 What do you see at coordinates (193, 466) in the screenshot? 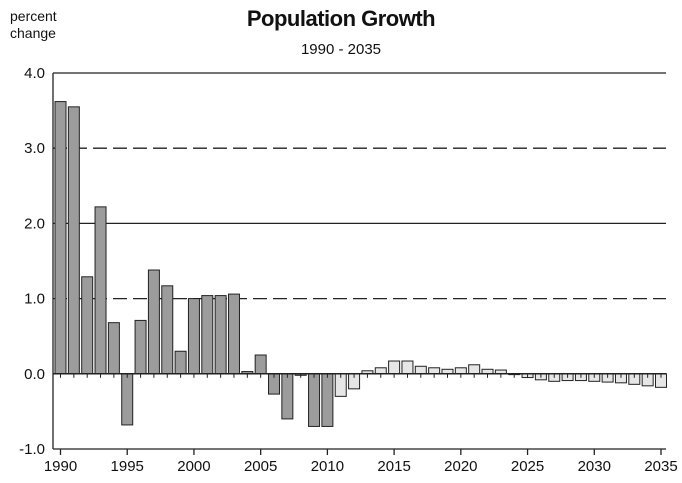
I see `x-tick-label: 2000` at bounding box center [193, 466].